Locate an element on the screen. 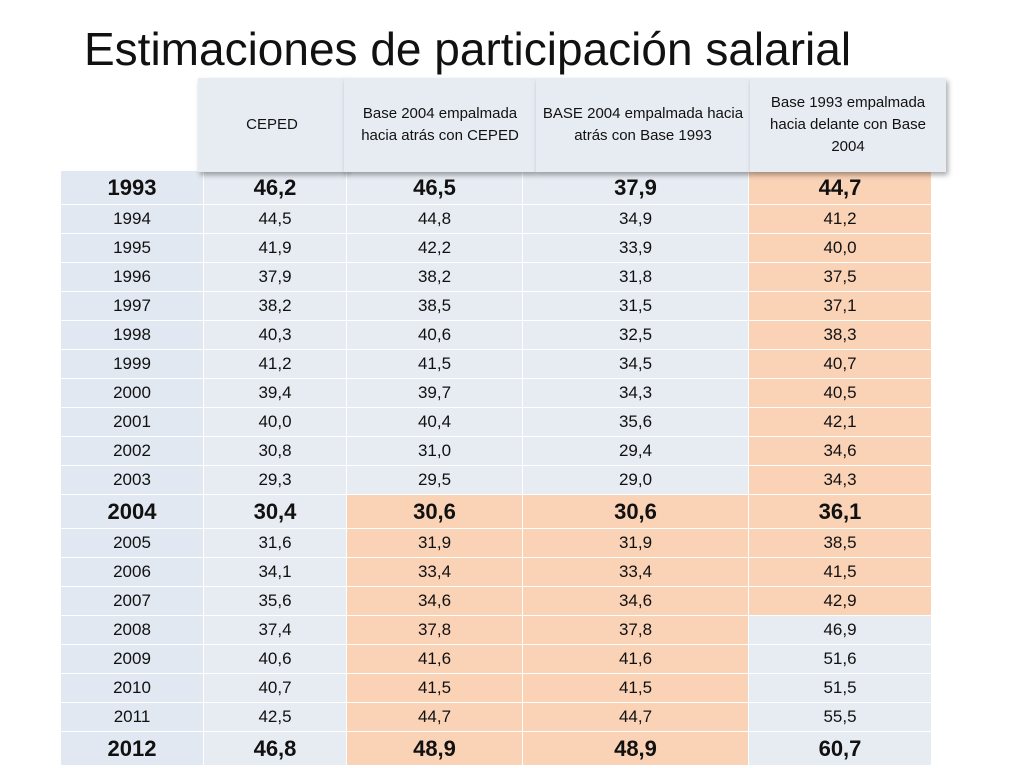  year-cell: 2000 is located at coordinates (132, 393).